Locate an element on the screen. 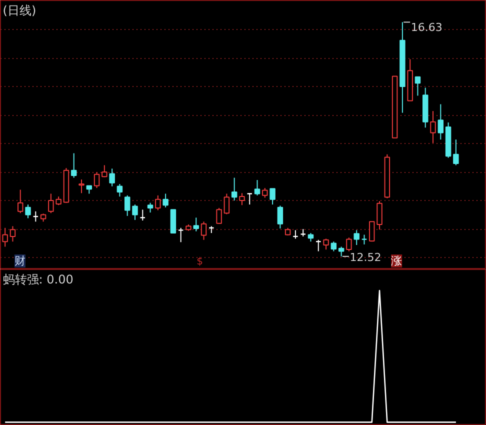 The height and width of the screenshot is (425, 486). annotation: 12.52 is located at coordinates (366, 257).